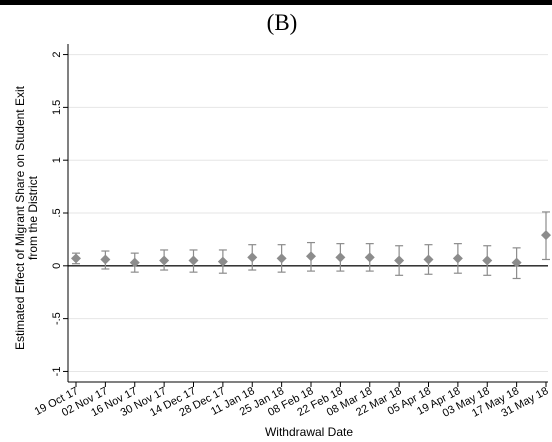 The height and width of the screenshot is (442, 552). I want to click on y-tick-label: 1.5, so click(57, 107).